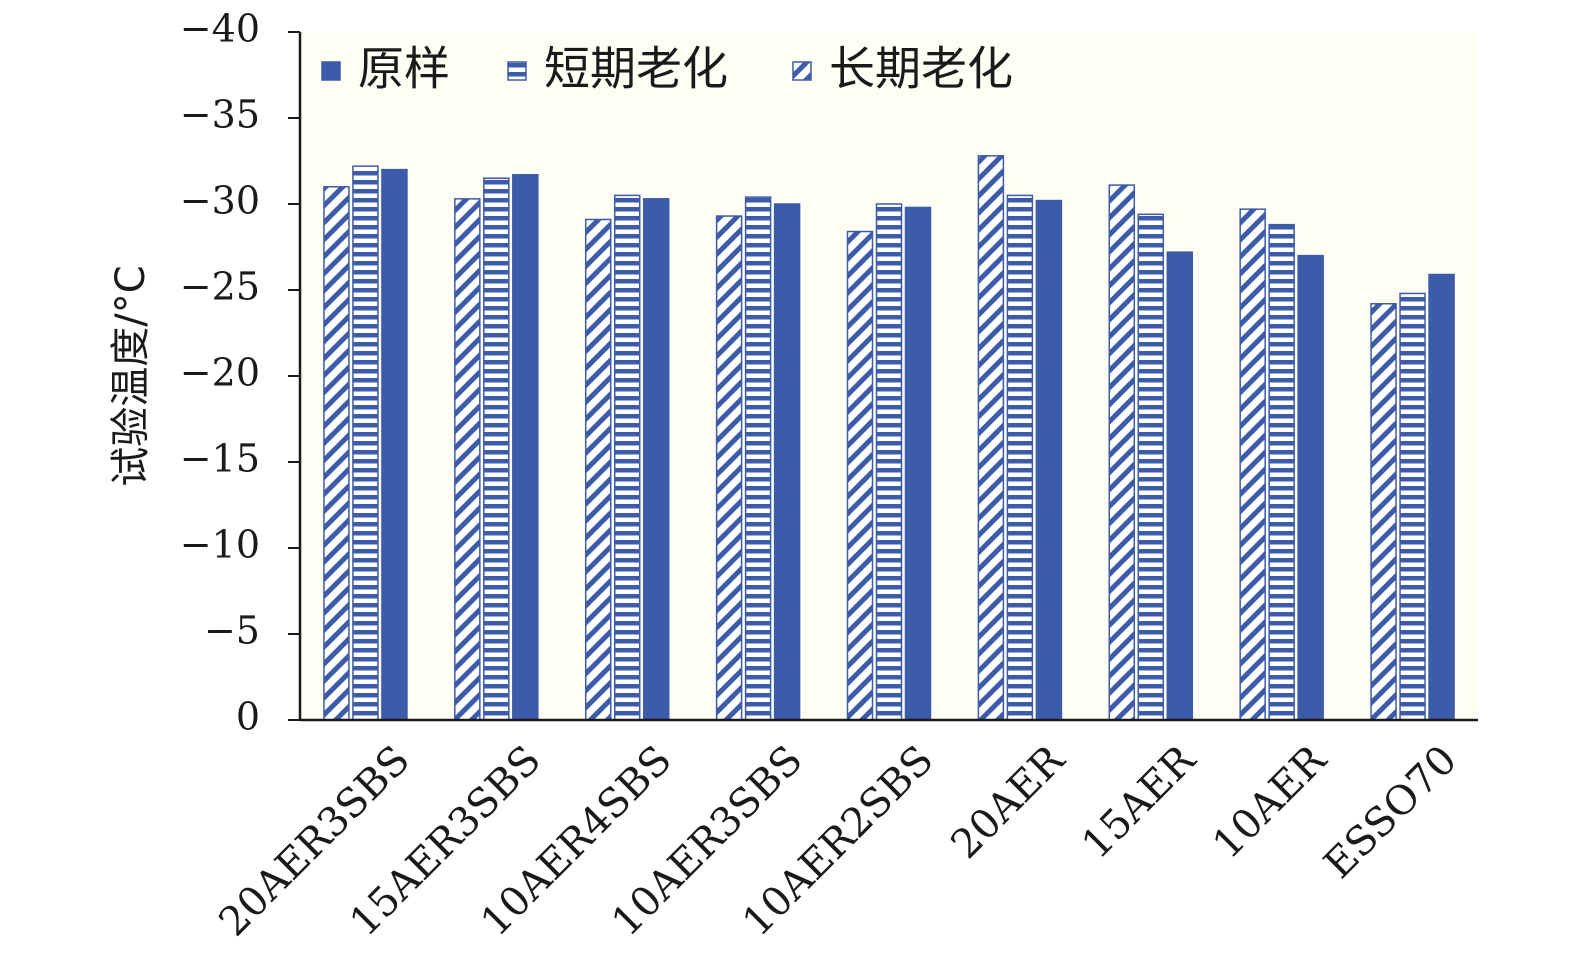 This screenshot has height=971, width=1575. What do you see at coordinates (220, 373) in the screenshot?
I see `y-tick-label: −20` at bounding box center [220, 373].